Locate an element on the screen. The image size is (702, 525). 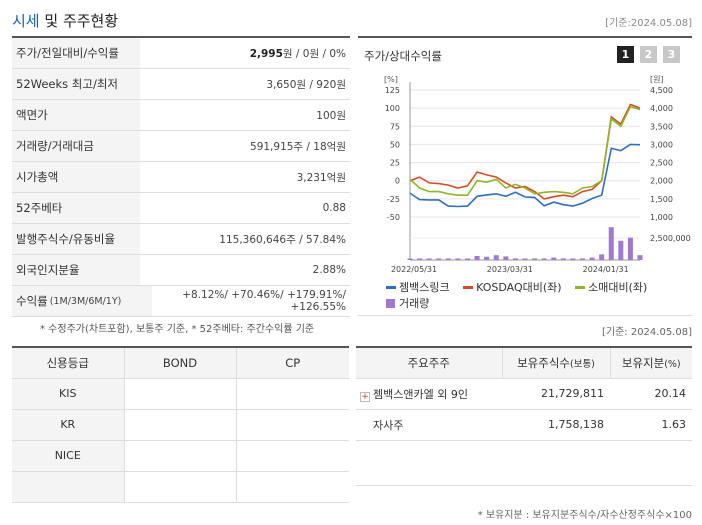
chart-page-2-button: 2 is located at coordinates (648, 54).